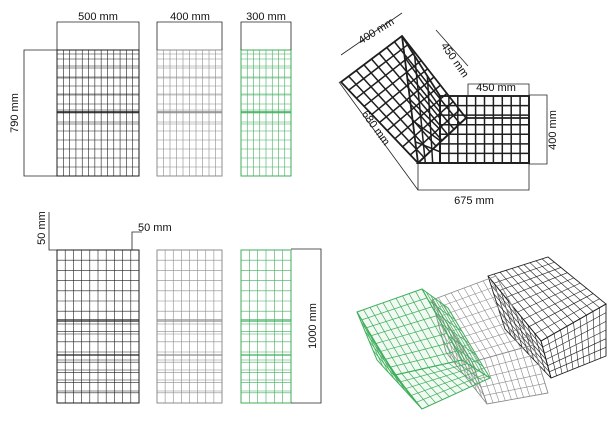 This screenshot has width=608, height=421. I want to click on bottom-row-gabions, so click(174, 326).